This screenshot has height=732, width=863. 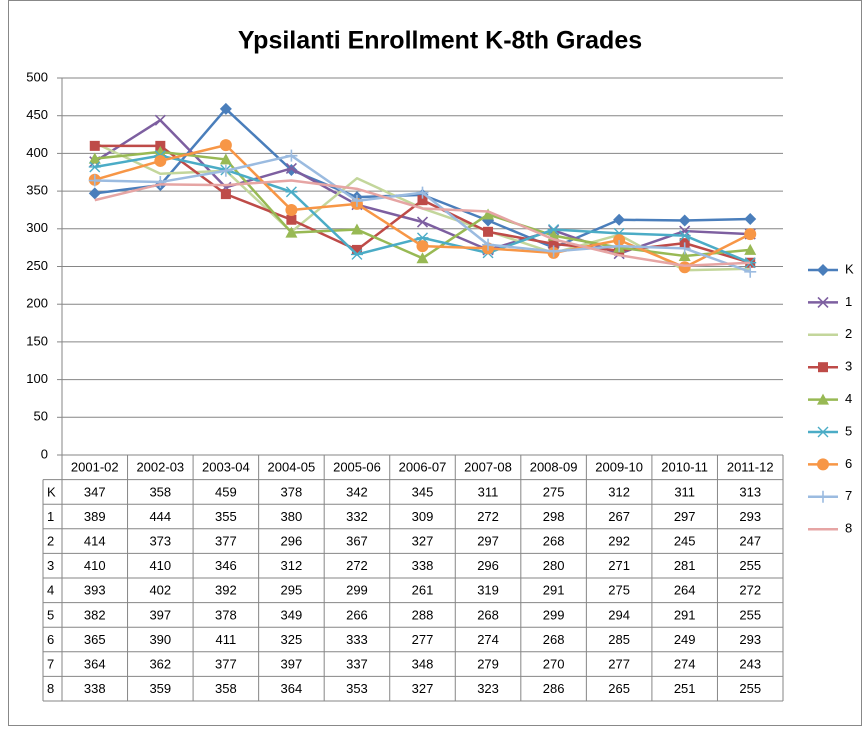 I want to click on table-cell: 299, so click(x=357, y=590).